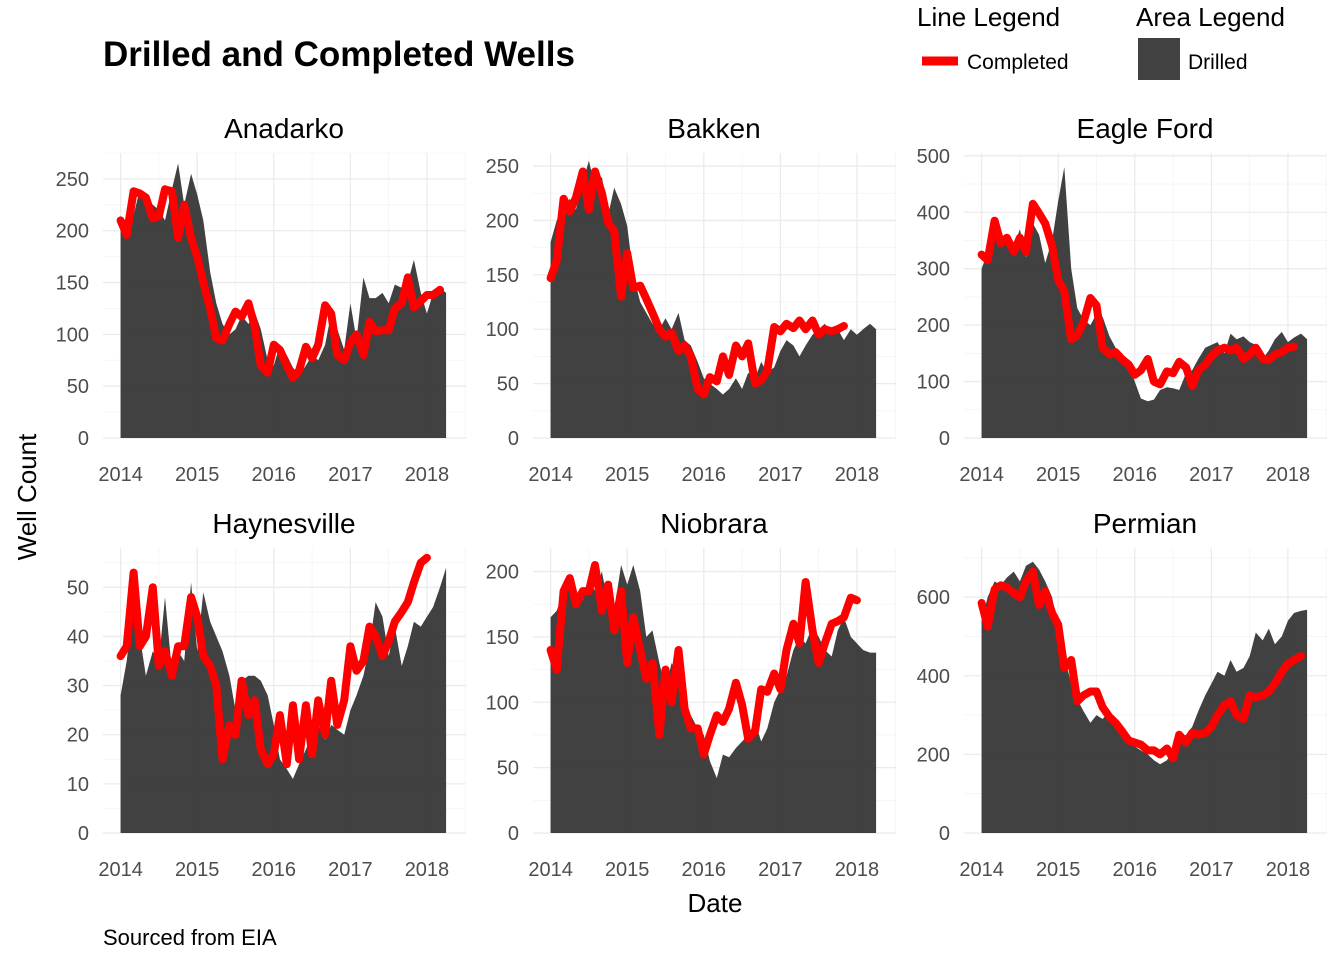  Describe the element at coordinates (1210, 17) in the screenshot. I see `area-legend-title: Area Legend` at that location.